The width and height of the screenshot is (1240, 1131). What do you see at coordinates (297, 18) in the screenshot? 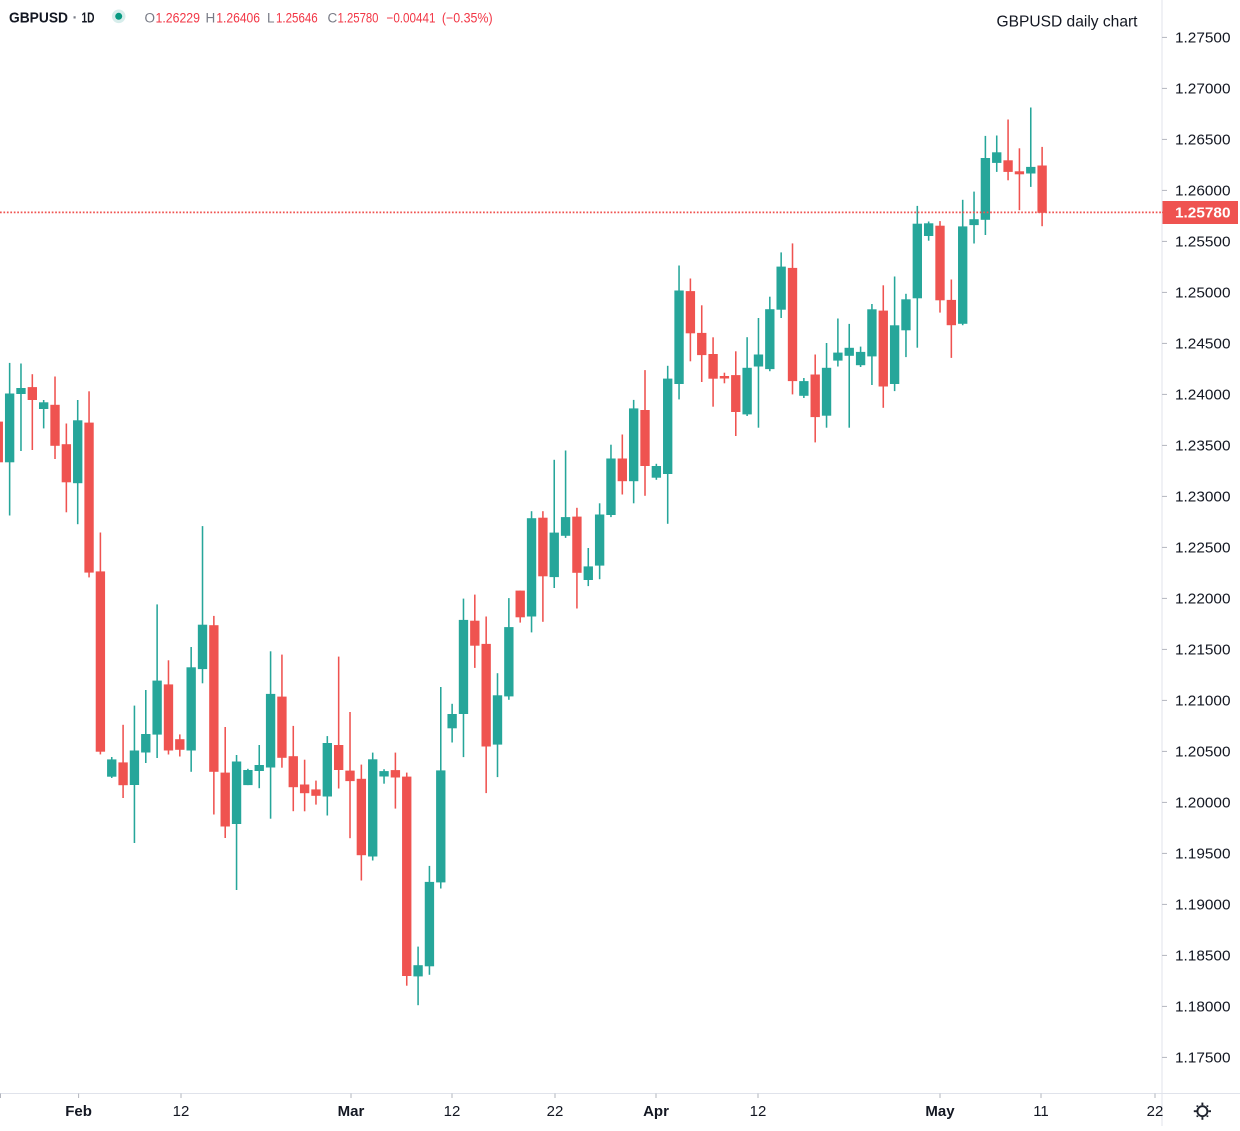
I see `svg-text: 1.25646` at bounding box center [297, 18].